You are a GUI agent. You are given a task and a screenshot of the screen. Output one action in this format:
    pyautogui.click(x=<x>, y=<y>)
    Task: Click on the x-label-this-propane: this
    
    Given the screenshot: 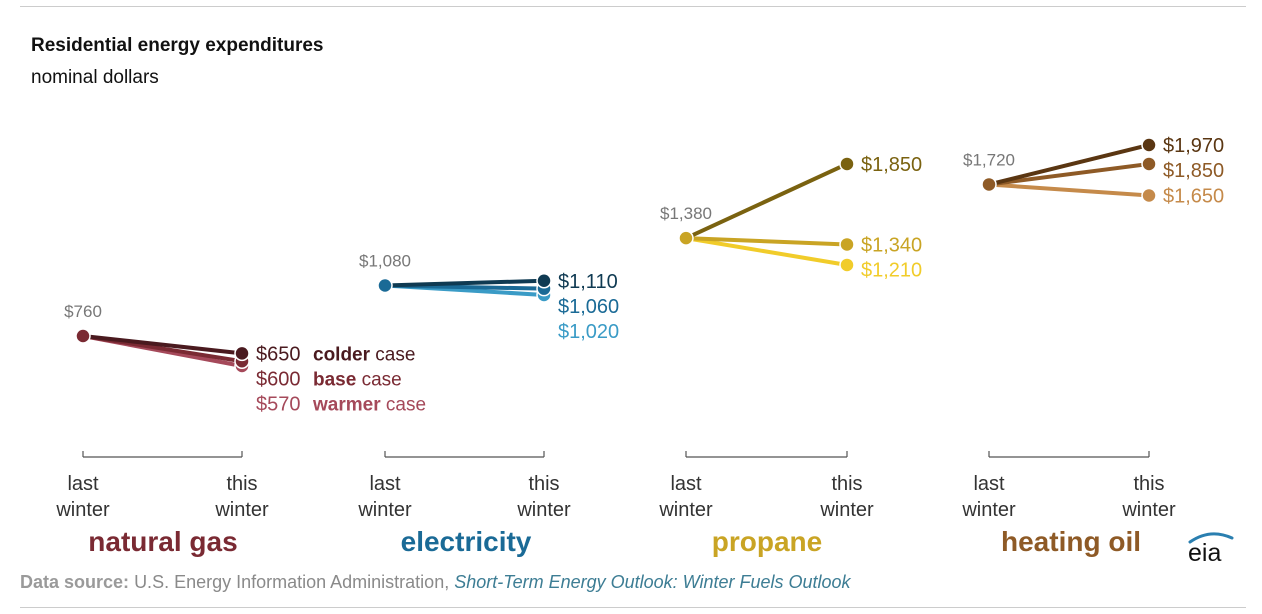 What is the action you would take?
    pyautogui.click(x=846, y=484)
    